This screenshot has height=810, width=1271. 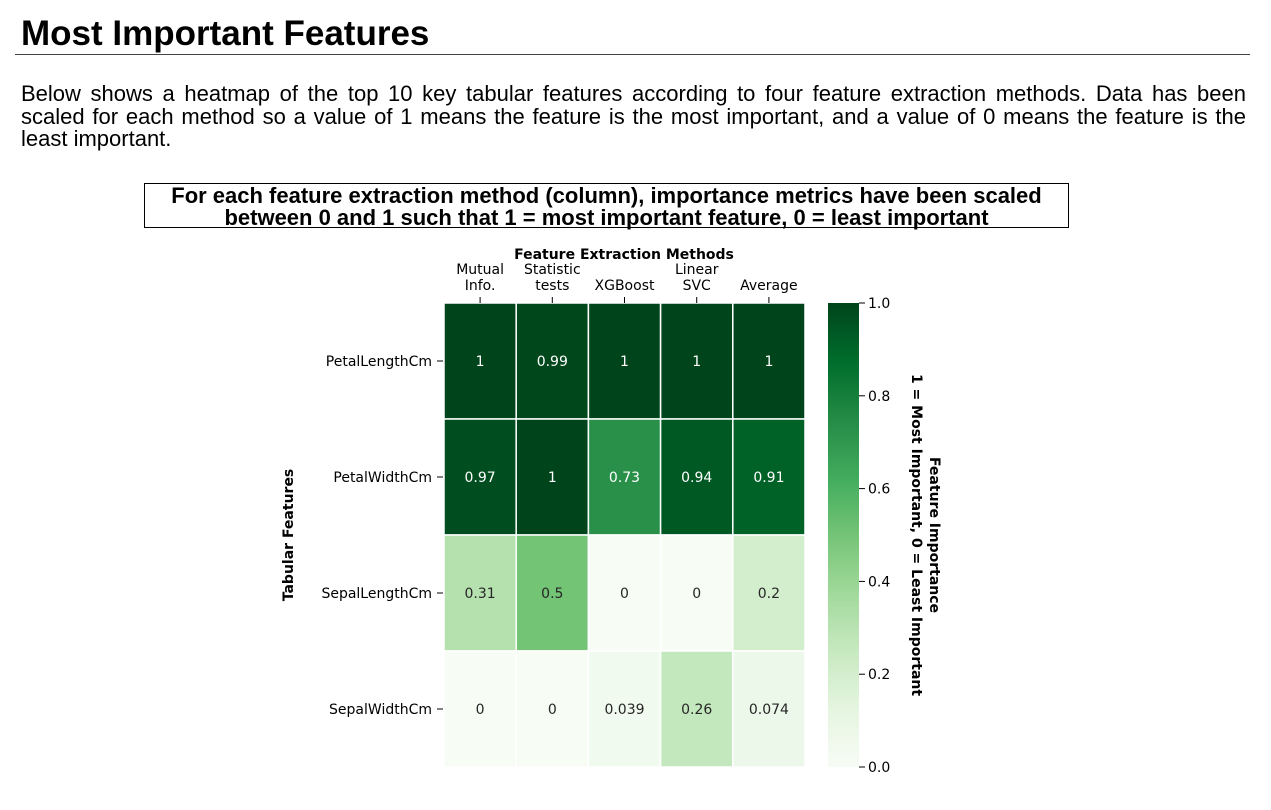 I want to click on colorbar-label-line2: 1 = Most Important, 0 = Least Important, so click(x=916, y=535).